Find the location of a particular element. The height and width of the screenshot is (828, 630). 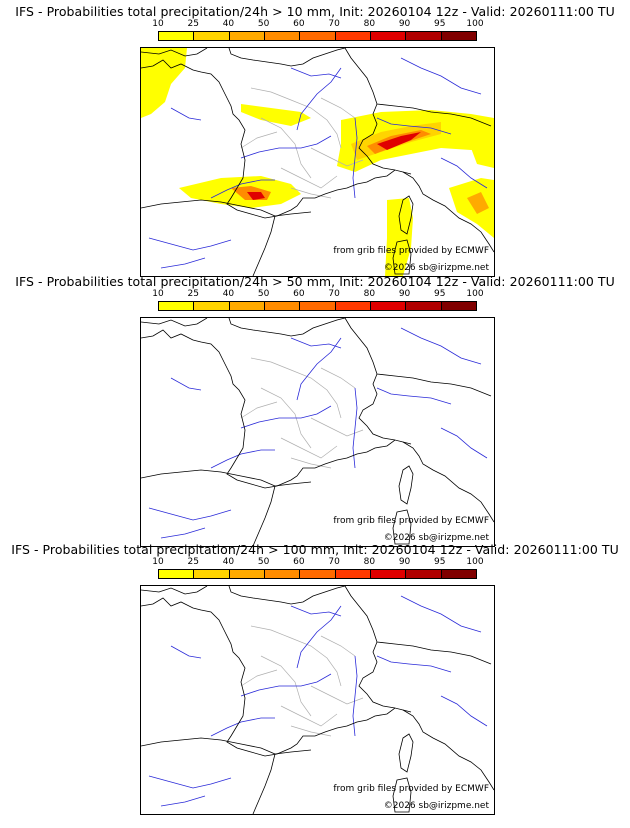

colorscale-tick-label: 90 is located at coordinates (404, 24).